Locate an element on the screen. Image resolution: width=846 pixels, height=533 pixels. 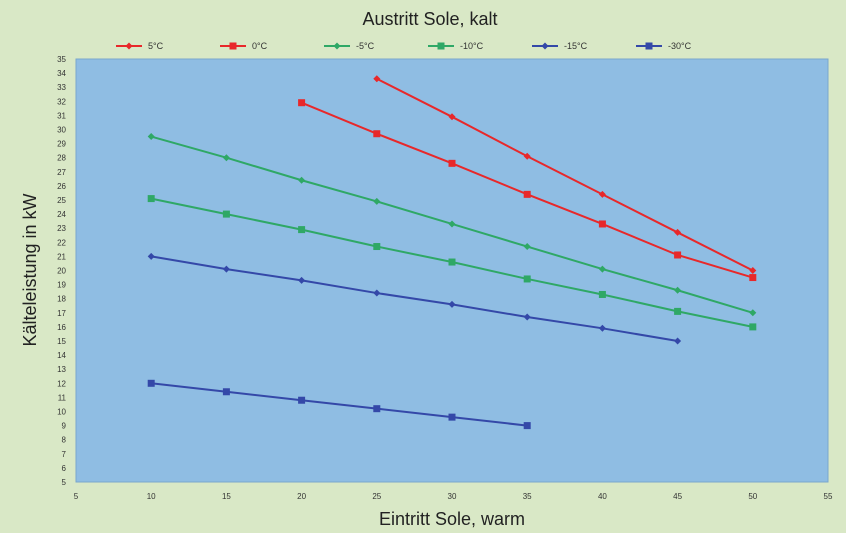
y-tick-label: 35 is located at coordinates (61, 59).